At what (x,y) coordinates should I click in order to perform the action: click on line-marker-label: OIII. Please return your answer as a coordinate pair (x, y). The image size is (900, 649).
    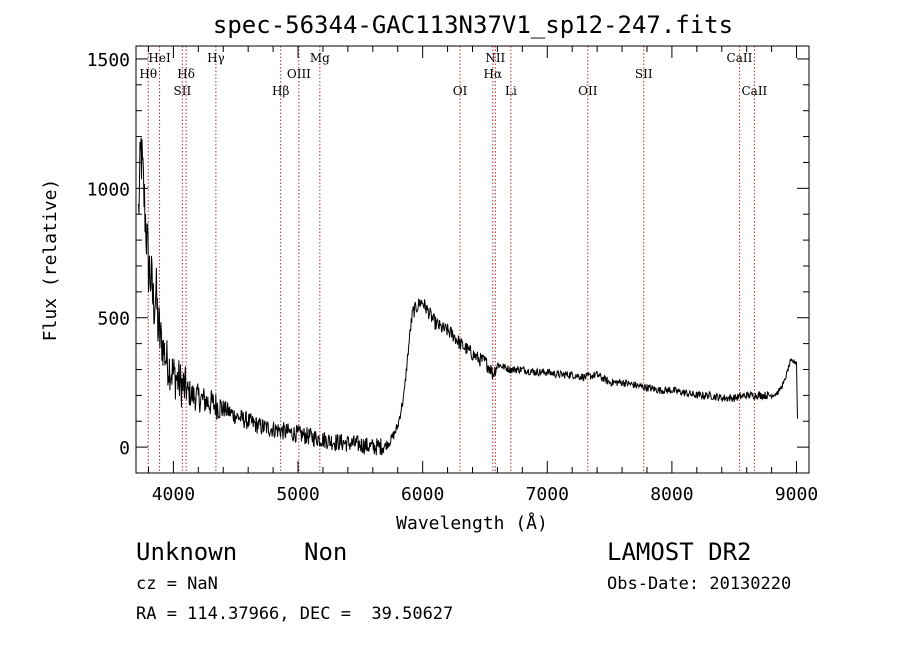
    Looking at the image, I should click on (299, 74).